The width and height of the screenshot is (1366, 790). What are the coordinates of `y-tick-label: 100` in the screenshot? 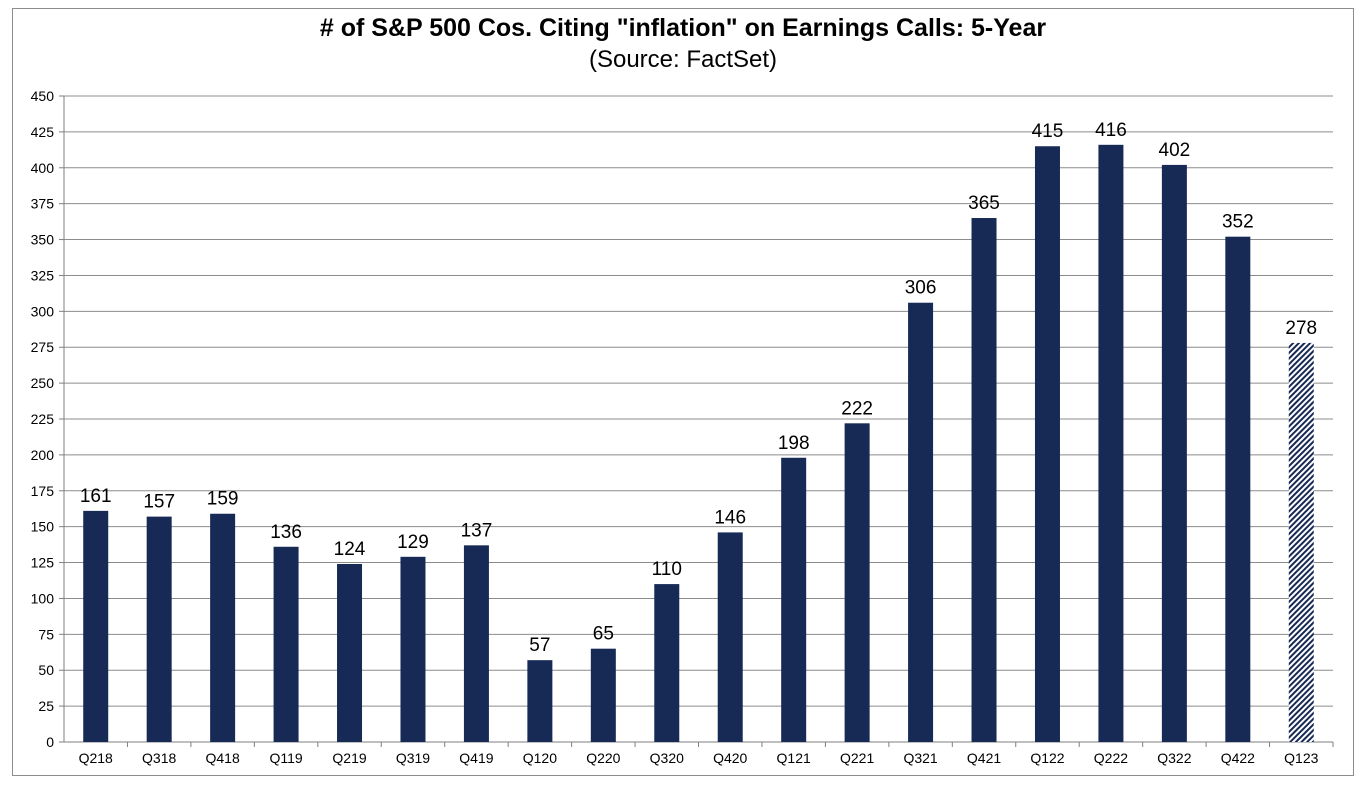 It's located at (43, 598).